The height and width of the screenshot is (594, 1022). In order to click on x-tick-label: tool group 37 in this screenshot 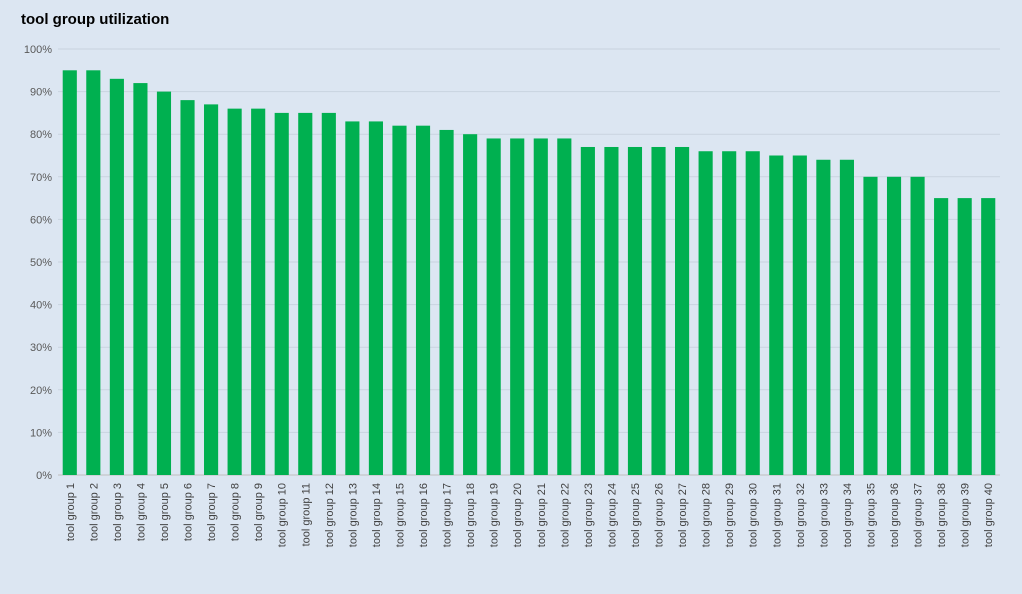, I will do `click(919, 515)`.